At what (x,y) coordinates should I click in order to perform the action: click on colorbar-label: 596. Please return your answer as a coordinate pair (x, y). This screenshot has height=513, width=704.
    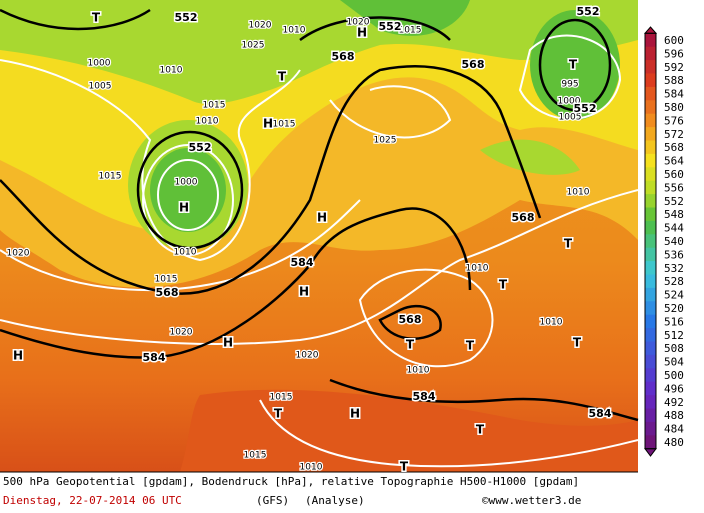
    Looking at the image, I should click on (674, 53).